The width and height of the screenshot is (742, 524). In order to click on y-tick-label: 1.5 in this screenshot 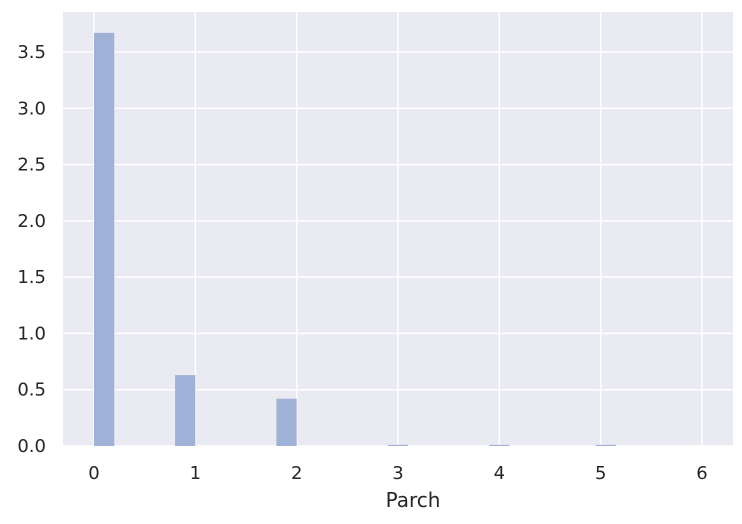, I will do `click(31, 277)`.